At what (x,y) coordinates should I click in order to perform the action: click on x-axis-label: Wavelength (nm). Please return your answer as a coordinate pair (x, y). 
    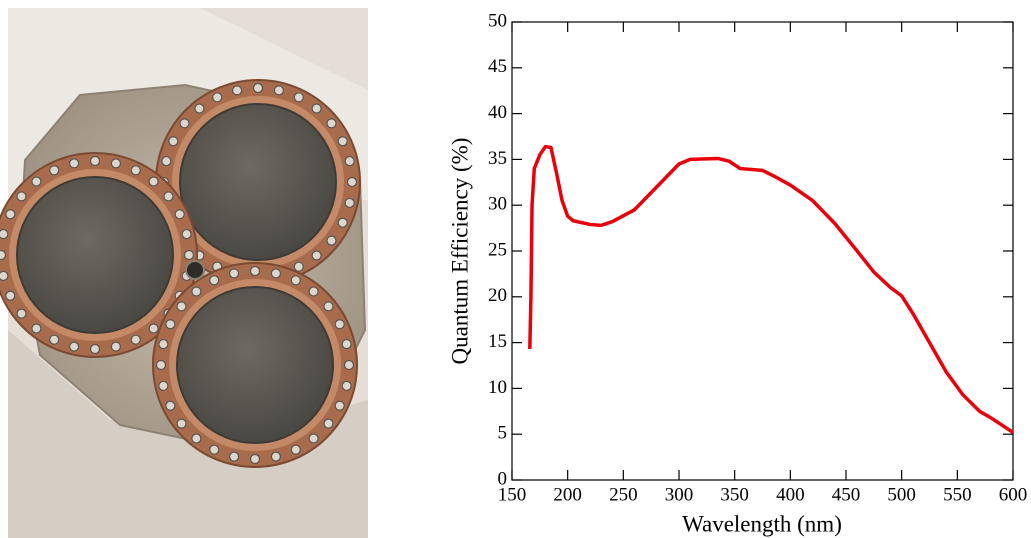
    Looking at the image, I should click on (762, 523).